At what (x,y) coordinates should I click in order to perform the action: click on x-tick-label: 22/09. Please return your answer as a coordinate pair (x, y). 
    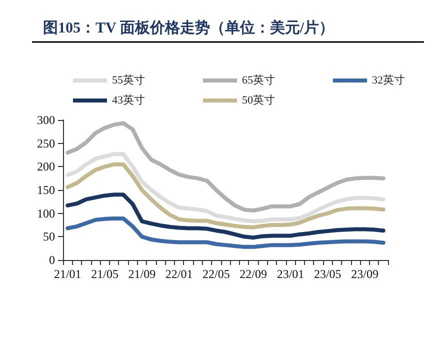
    Looking at the image, I should click on (254, 274).